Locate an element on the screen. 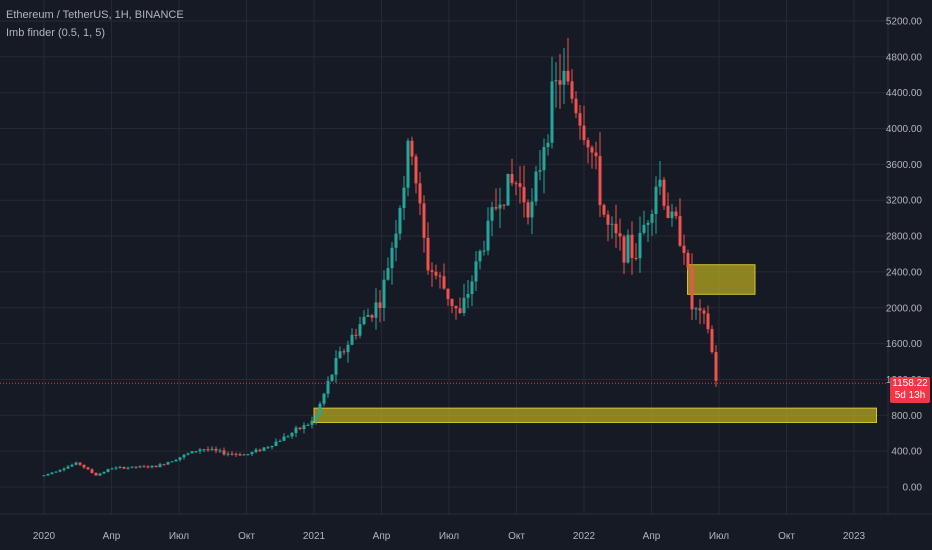  imbalance-zone is located at coordinates (595, 415).